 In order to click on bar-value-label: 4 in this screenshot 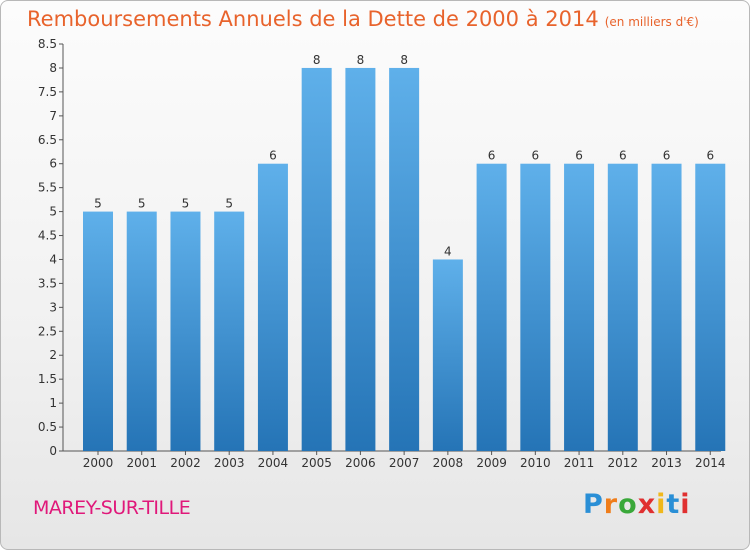, I will do `click(448, 251)`.